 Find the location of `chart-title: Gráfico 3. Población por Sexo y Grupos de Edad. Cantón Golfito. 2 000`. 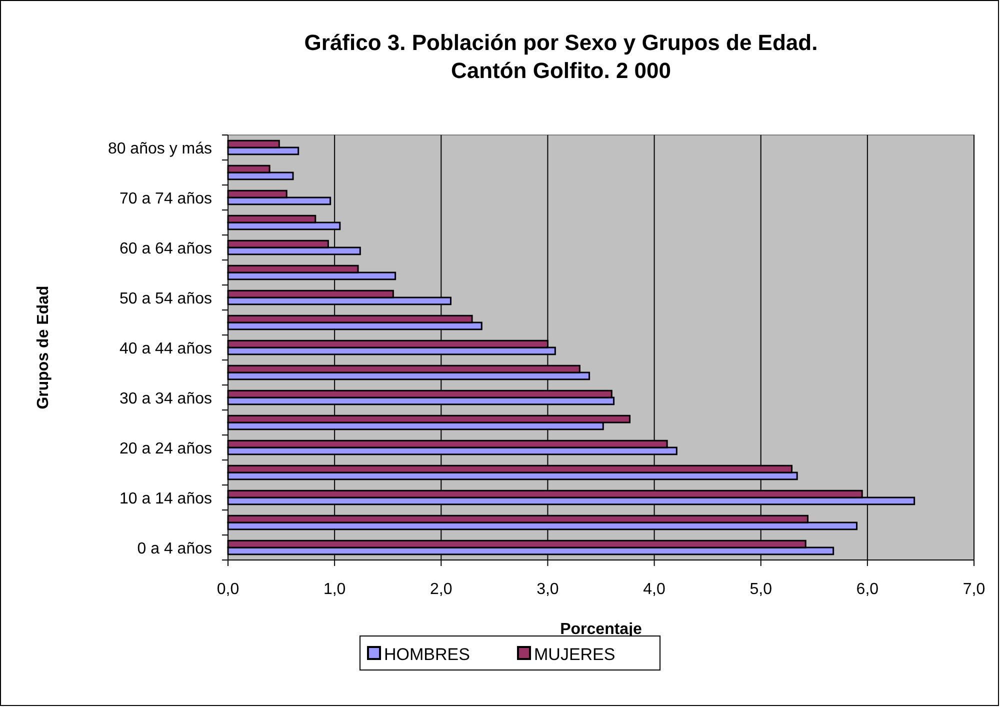

chart-title: Gráfico 3. Población por Sexo y Grupos de Edad. Cantón Golfito. 2 000 is located at coordinates (561, 56).